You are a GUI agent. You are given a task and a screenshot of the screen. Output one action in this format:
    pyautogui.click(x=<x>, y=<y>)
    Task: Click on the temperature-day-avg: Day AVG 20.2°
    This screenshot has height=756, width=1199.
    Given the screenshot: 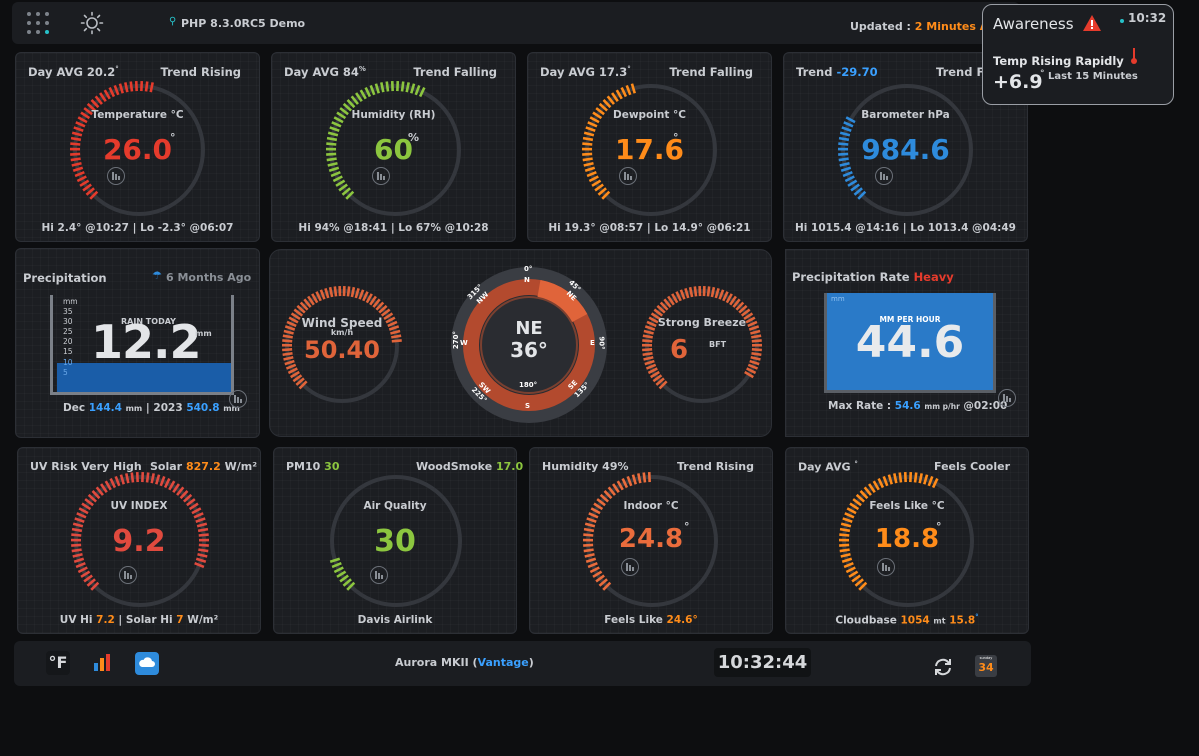 What is the action you would take?
    pyautogui.click(x=73, y=72)
    